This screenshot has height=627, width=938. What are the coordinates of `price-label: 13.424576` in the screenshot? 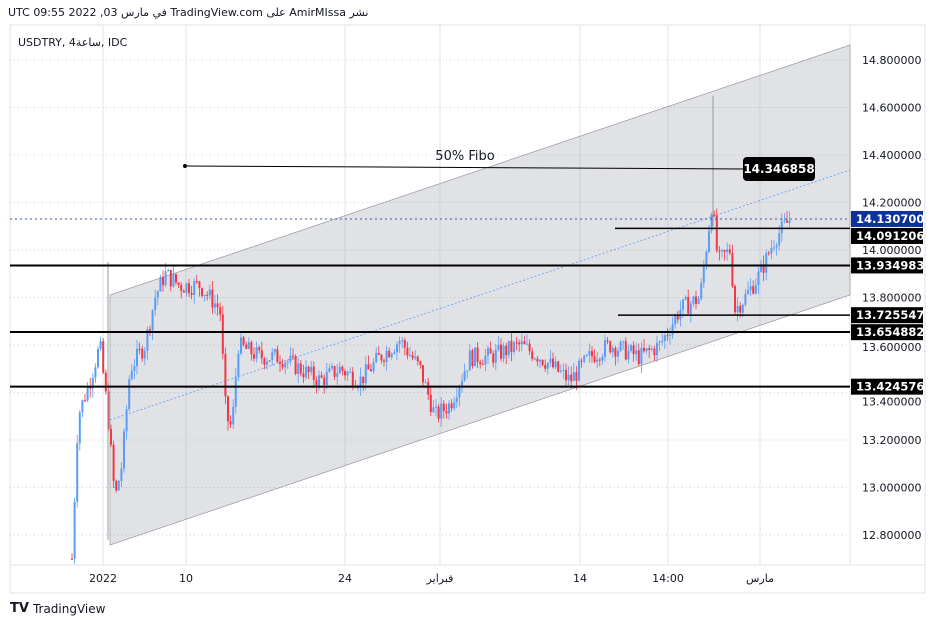 It's located at (890, 387).